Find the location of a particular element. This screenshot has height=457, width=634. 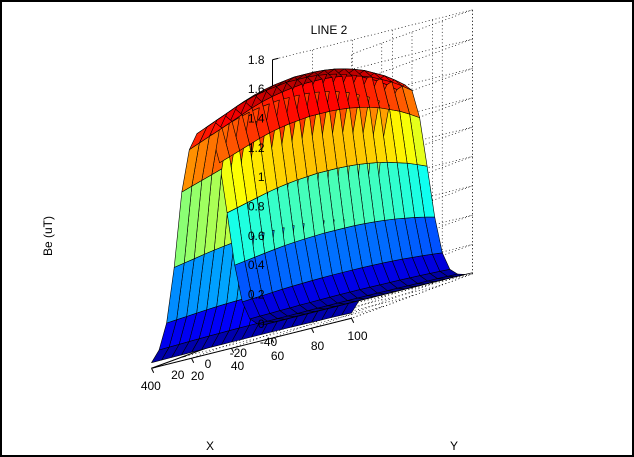

chart-title: LINE 2 is located at coordinates (329, 30).